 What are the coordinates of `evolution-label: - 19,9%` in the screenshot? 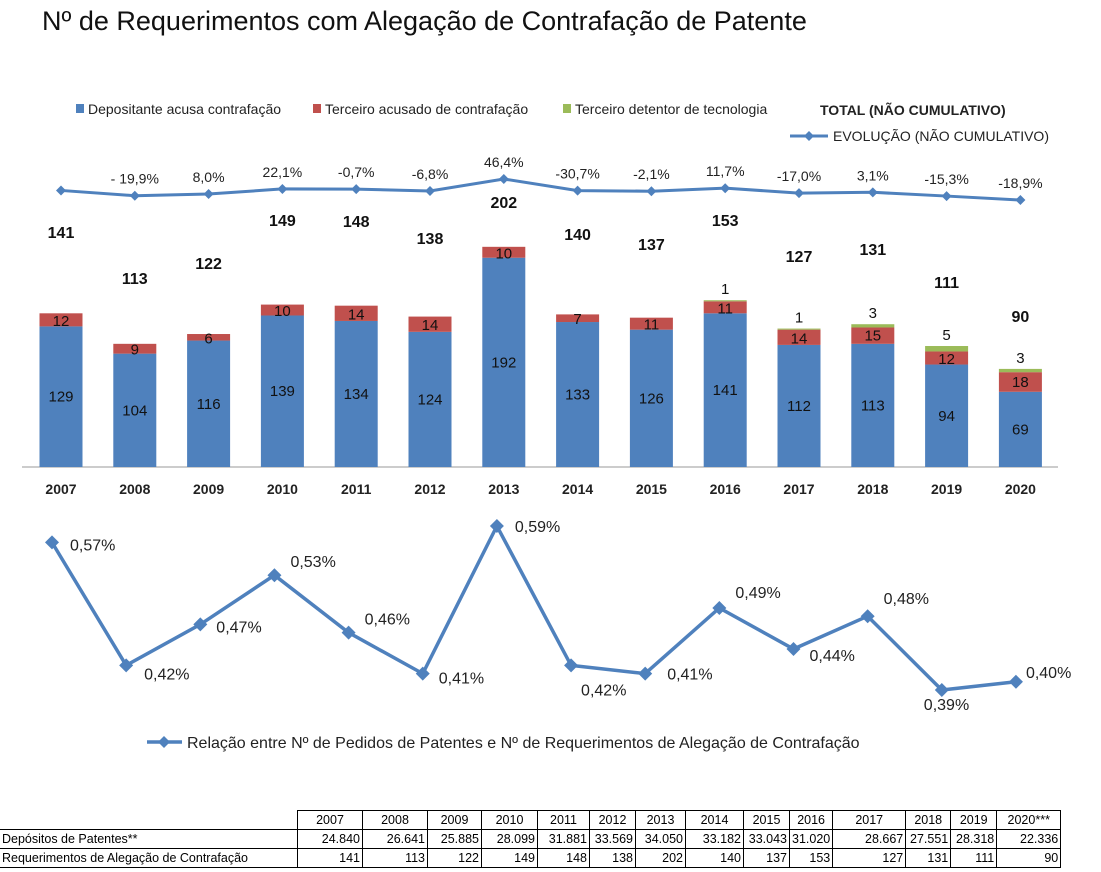 It's located at (135, 179).